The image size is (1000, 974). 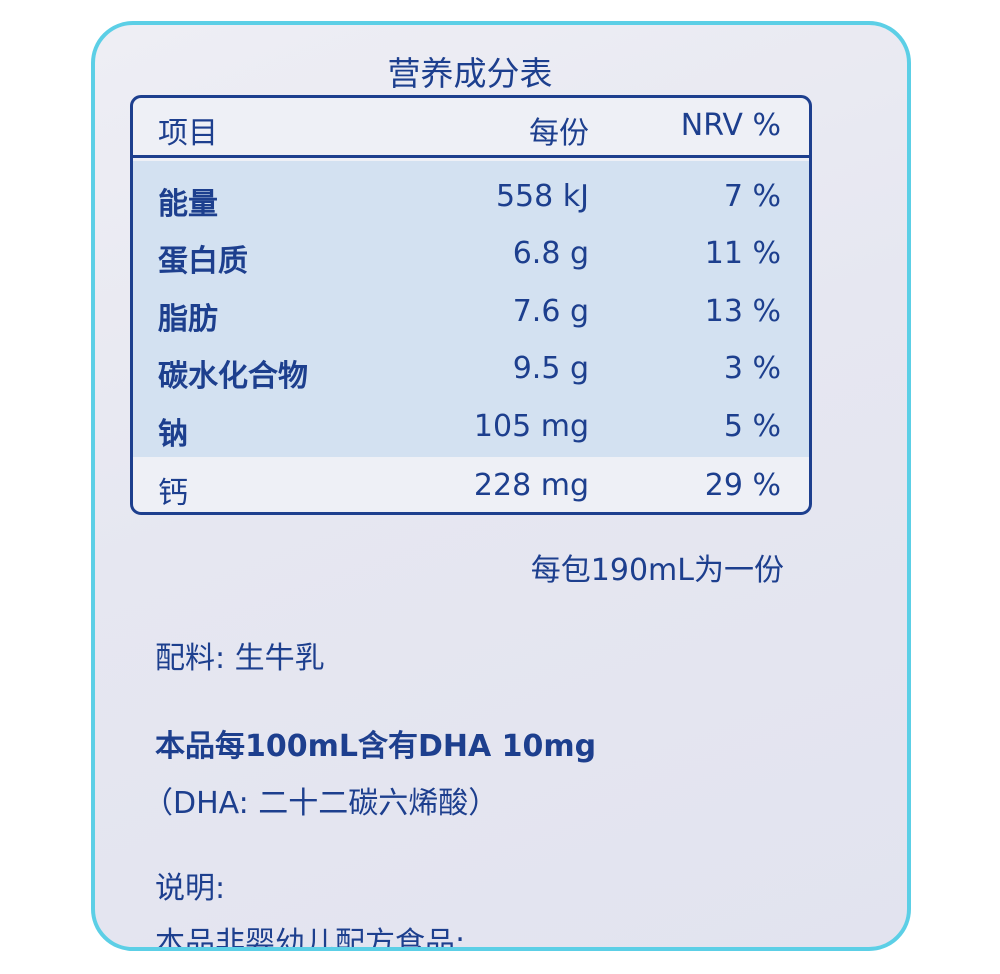 I want to click on row-value: 9.5 g, so click(x=550, y=368).